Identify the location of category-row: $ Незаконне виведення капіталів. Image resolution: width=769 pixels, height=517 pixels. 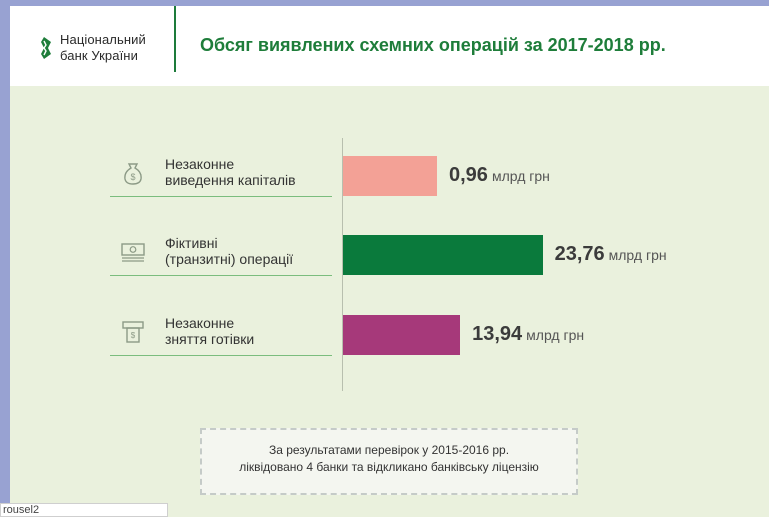
(221, 176).